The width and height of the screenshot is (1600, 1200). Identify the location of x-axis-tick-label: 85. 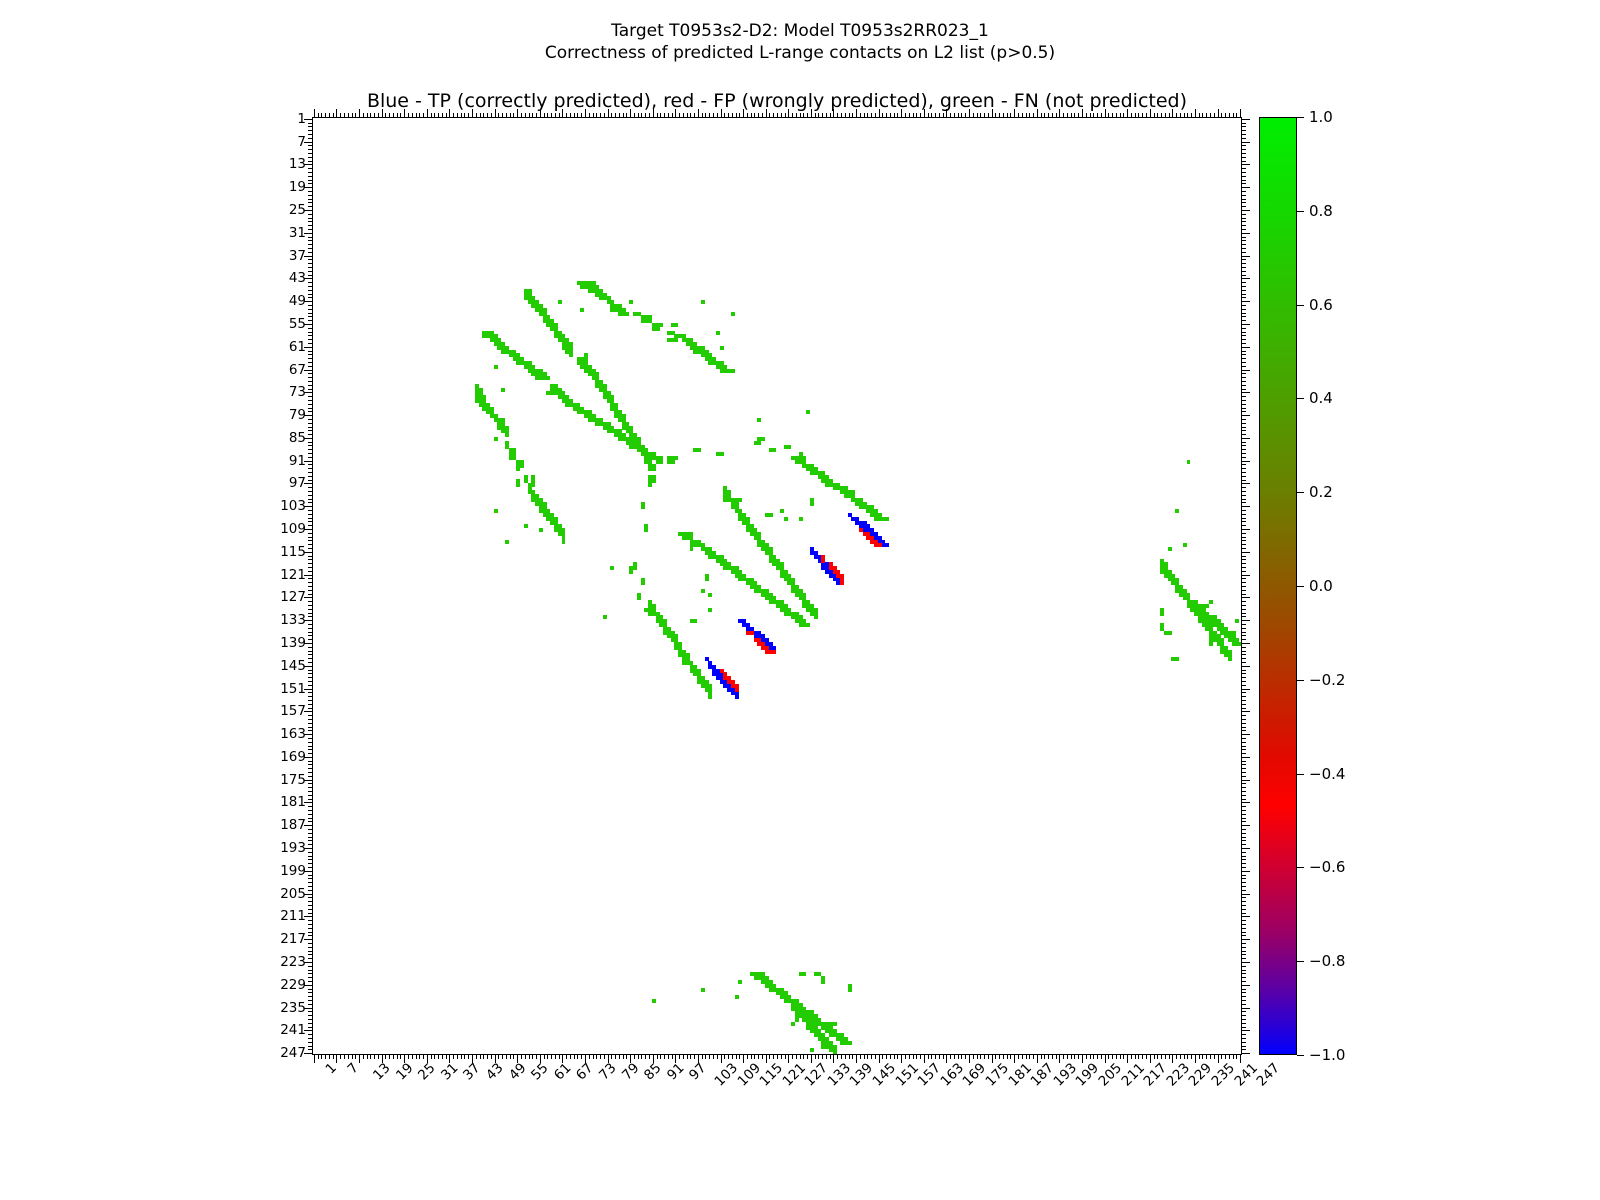
(653, 1072).